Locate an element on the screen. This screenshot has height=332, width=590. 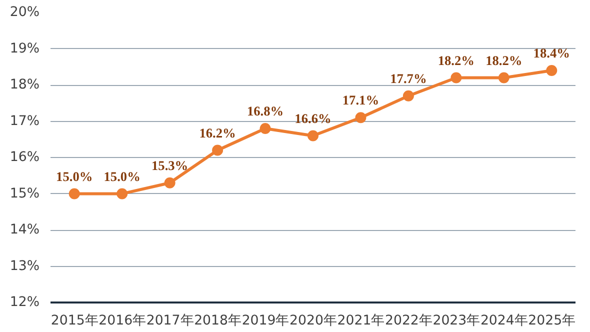
x-tick-label: 2023年 is located at coordinates (456, 321).